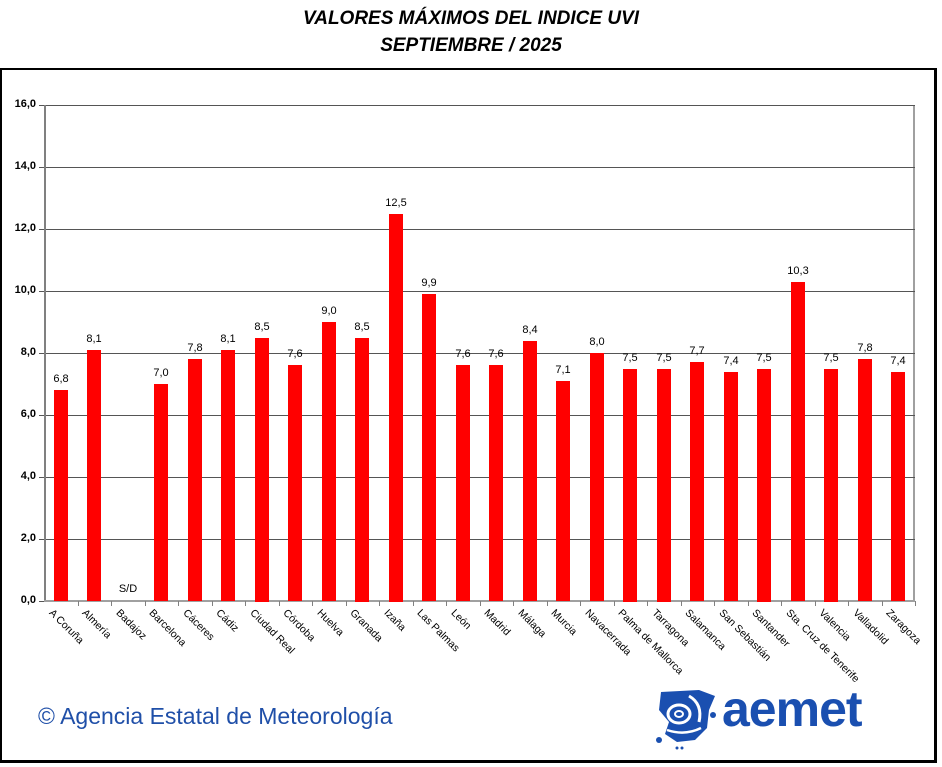 This screenshot has width=942, height=767. What do you see at coordinates (329, 311) in the screenshot?
I see `bar-value-label: 9,0` at bounding box center [329, 311].